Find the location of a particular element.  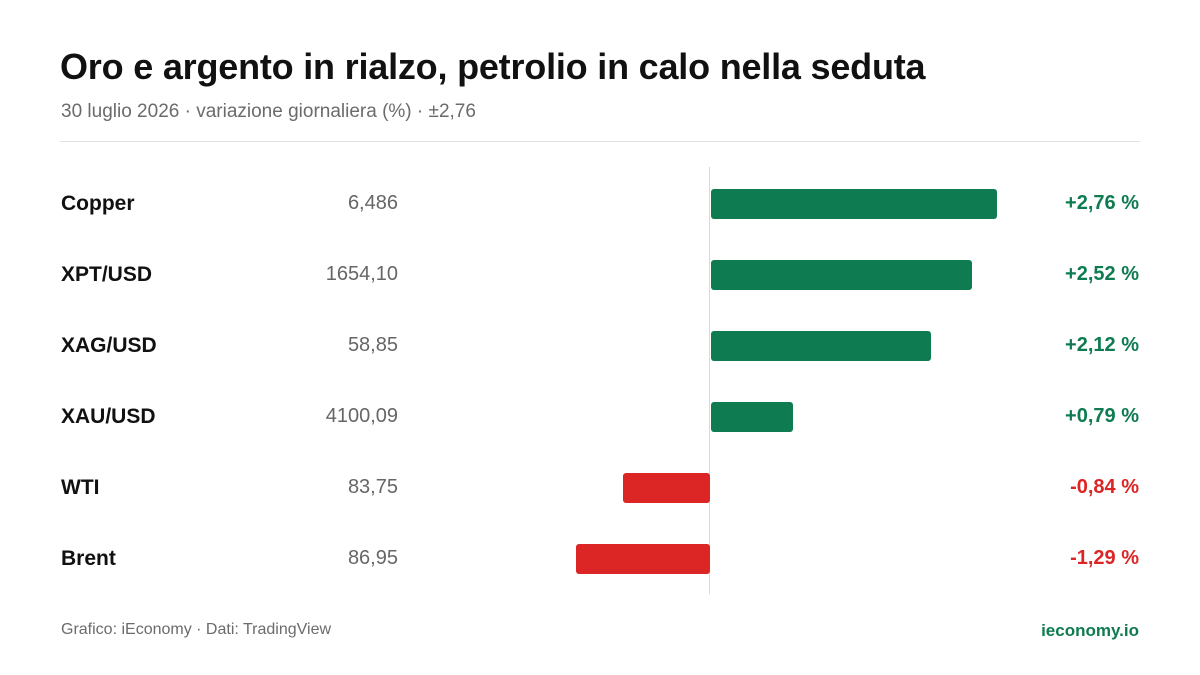

price-label: 58,85 is located at coordinates (372, 345).